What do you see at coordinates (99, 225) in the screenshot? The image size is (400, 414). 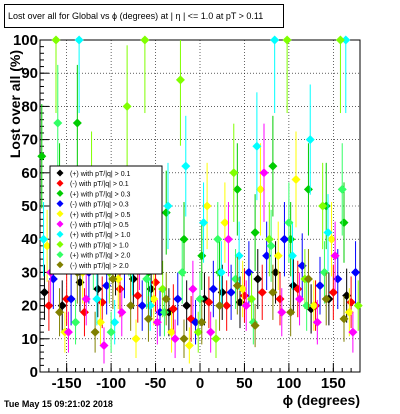 I see `legend-entry: (-) with pT/|q| > 0.5` at bounding box center [99, 225].